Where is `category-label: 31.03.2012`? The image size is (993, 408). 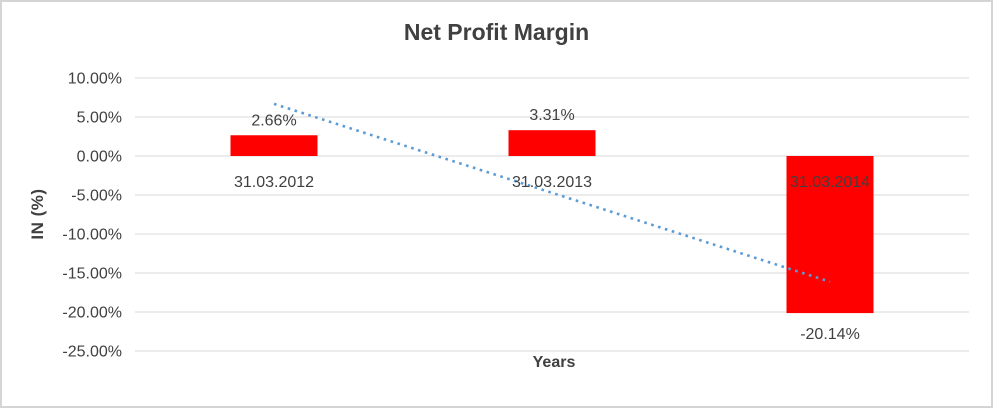
category-label: 31.03.2012 is located at coordinates (274, 182).